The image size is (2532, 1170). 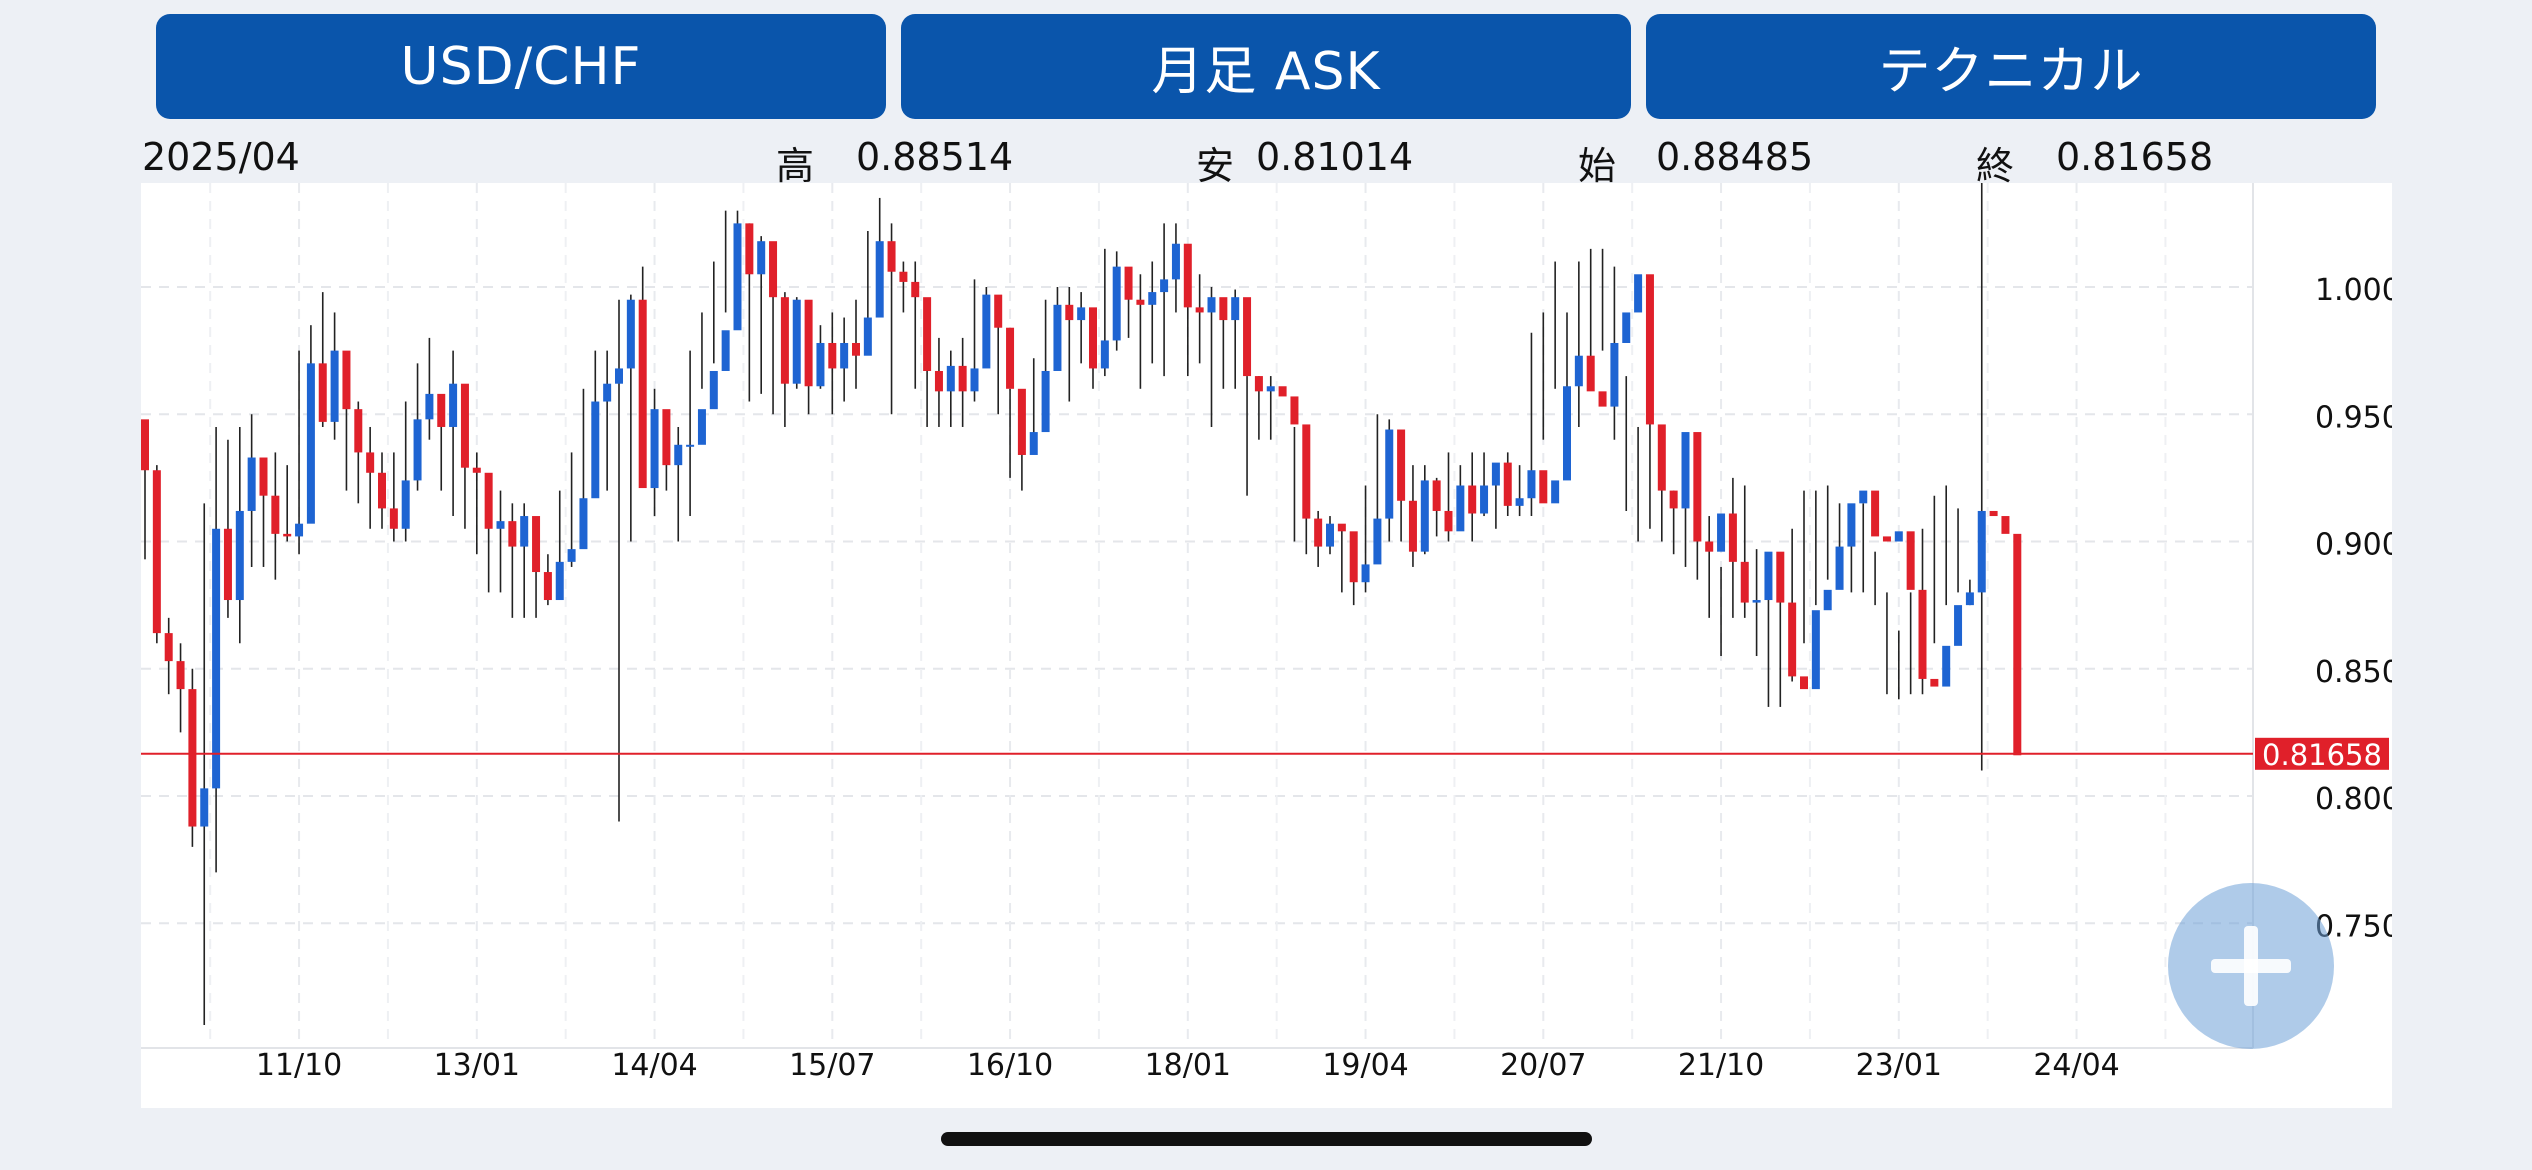 I want to click on currency-pair-button: USD/CHF, so click(x=521, y=66).